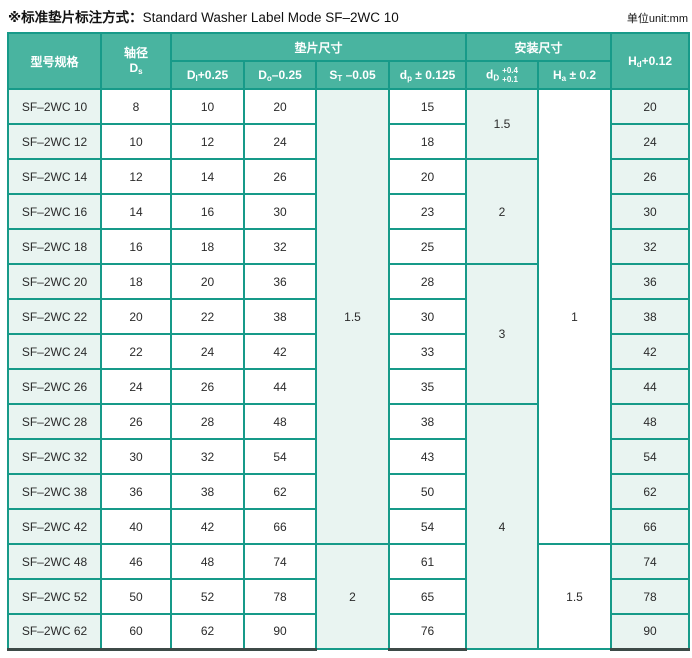 Image resolution: width=692 pixels, height=658 pixels. I want to click on model-cell: SF–2WC 62, so click(54, 632).